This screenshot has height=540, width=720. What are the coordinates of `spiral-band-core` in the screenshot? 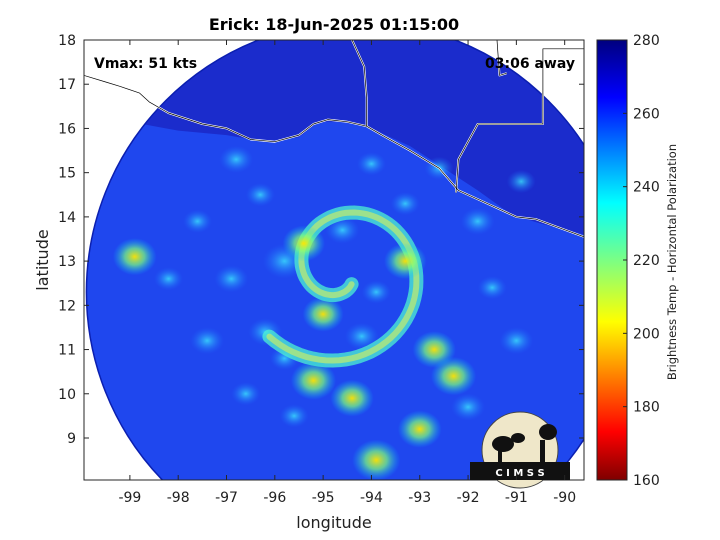 It's located at (343, 286).